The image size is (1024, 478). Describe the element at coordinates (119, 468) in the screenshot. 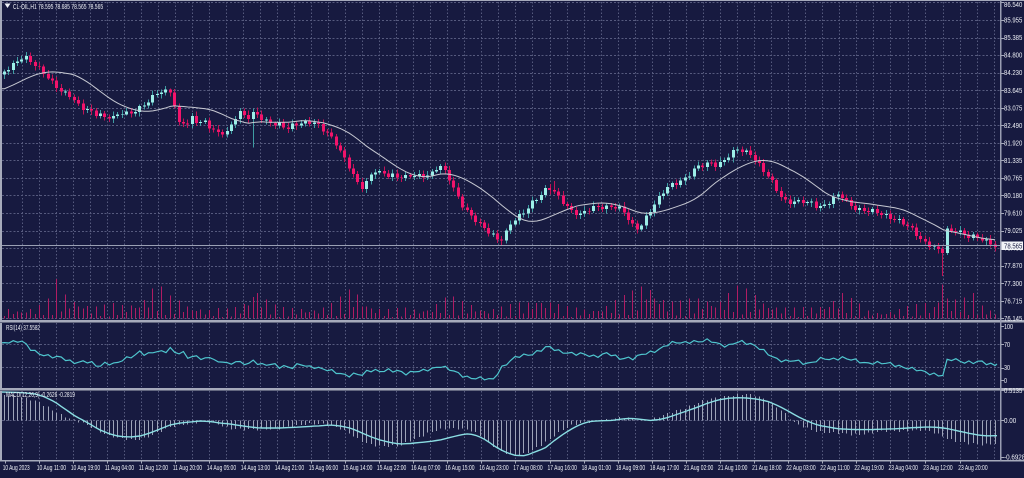

I see `svg-text: 11 Aug 04:00` at that location.